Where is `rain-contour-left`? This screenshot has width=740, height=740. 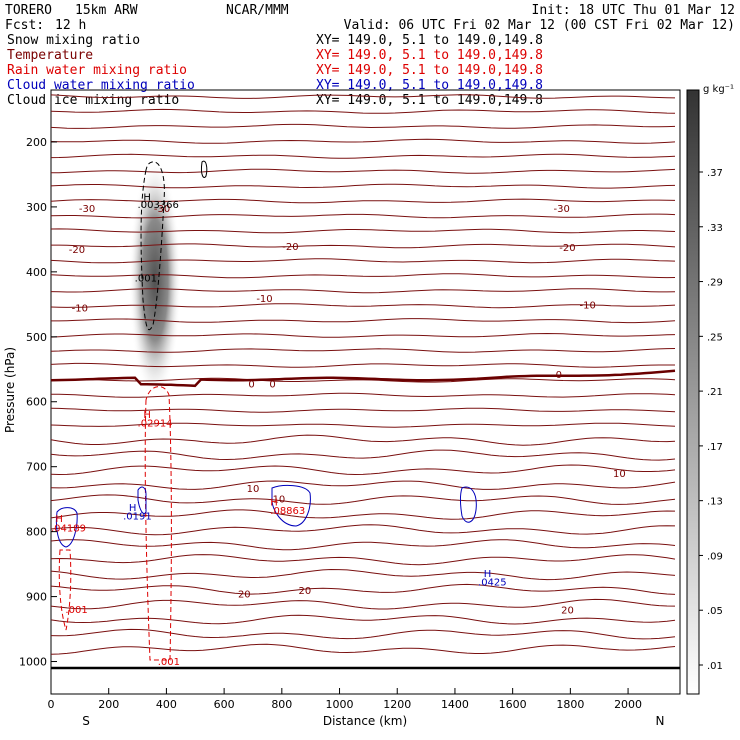
rain-contour-left is located at coordinates (65, 590).